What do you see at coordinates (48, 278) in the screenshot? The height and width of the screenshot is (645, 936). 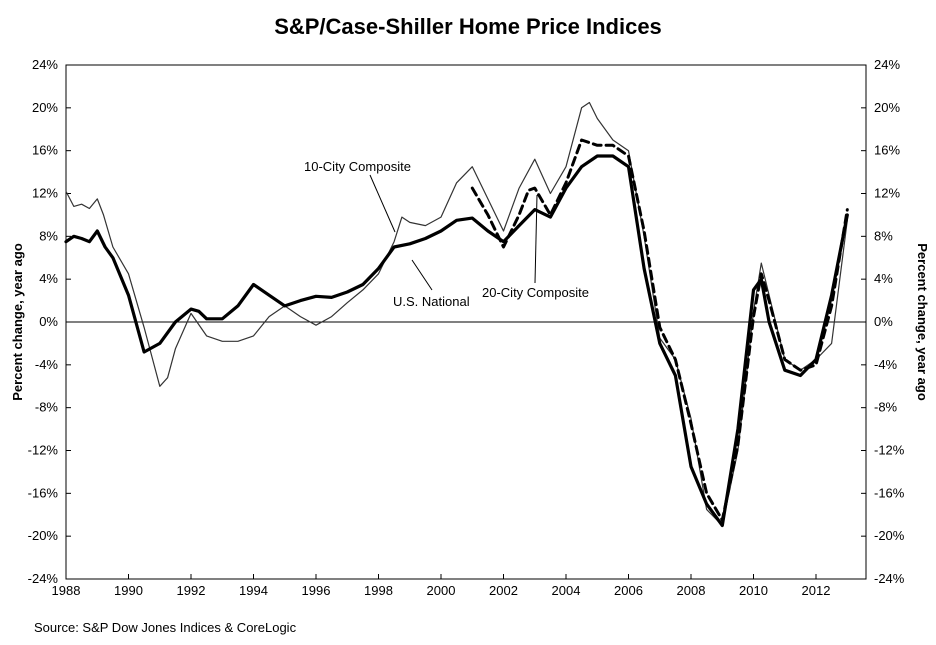 I see `y-tick-label-left: 4%` at bounding box center [48, 278].